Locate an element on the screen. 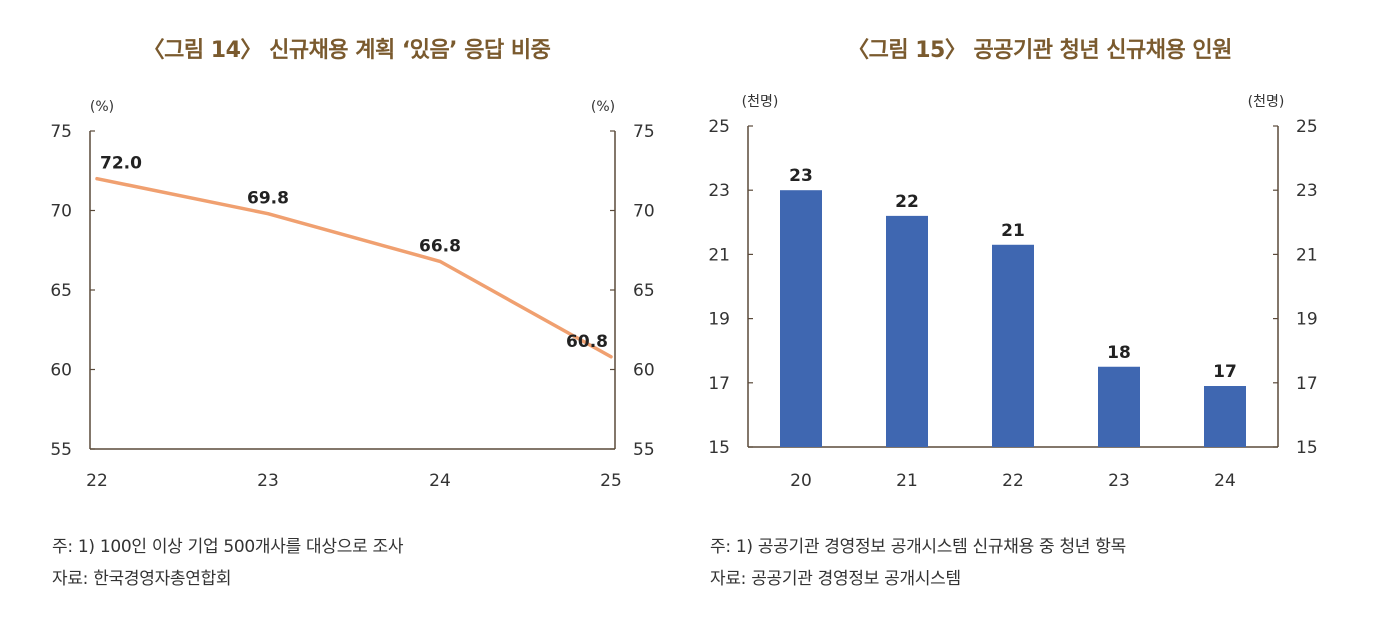 Image resolution: width=1386 pixels, height=630 pixels. y-tick-label-left: 65 is located at coordinates (61, 291).